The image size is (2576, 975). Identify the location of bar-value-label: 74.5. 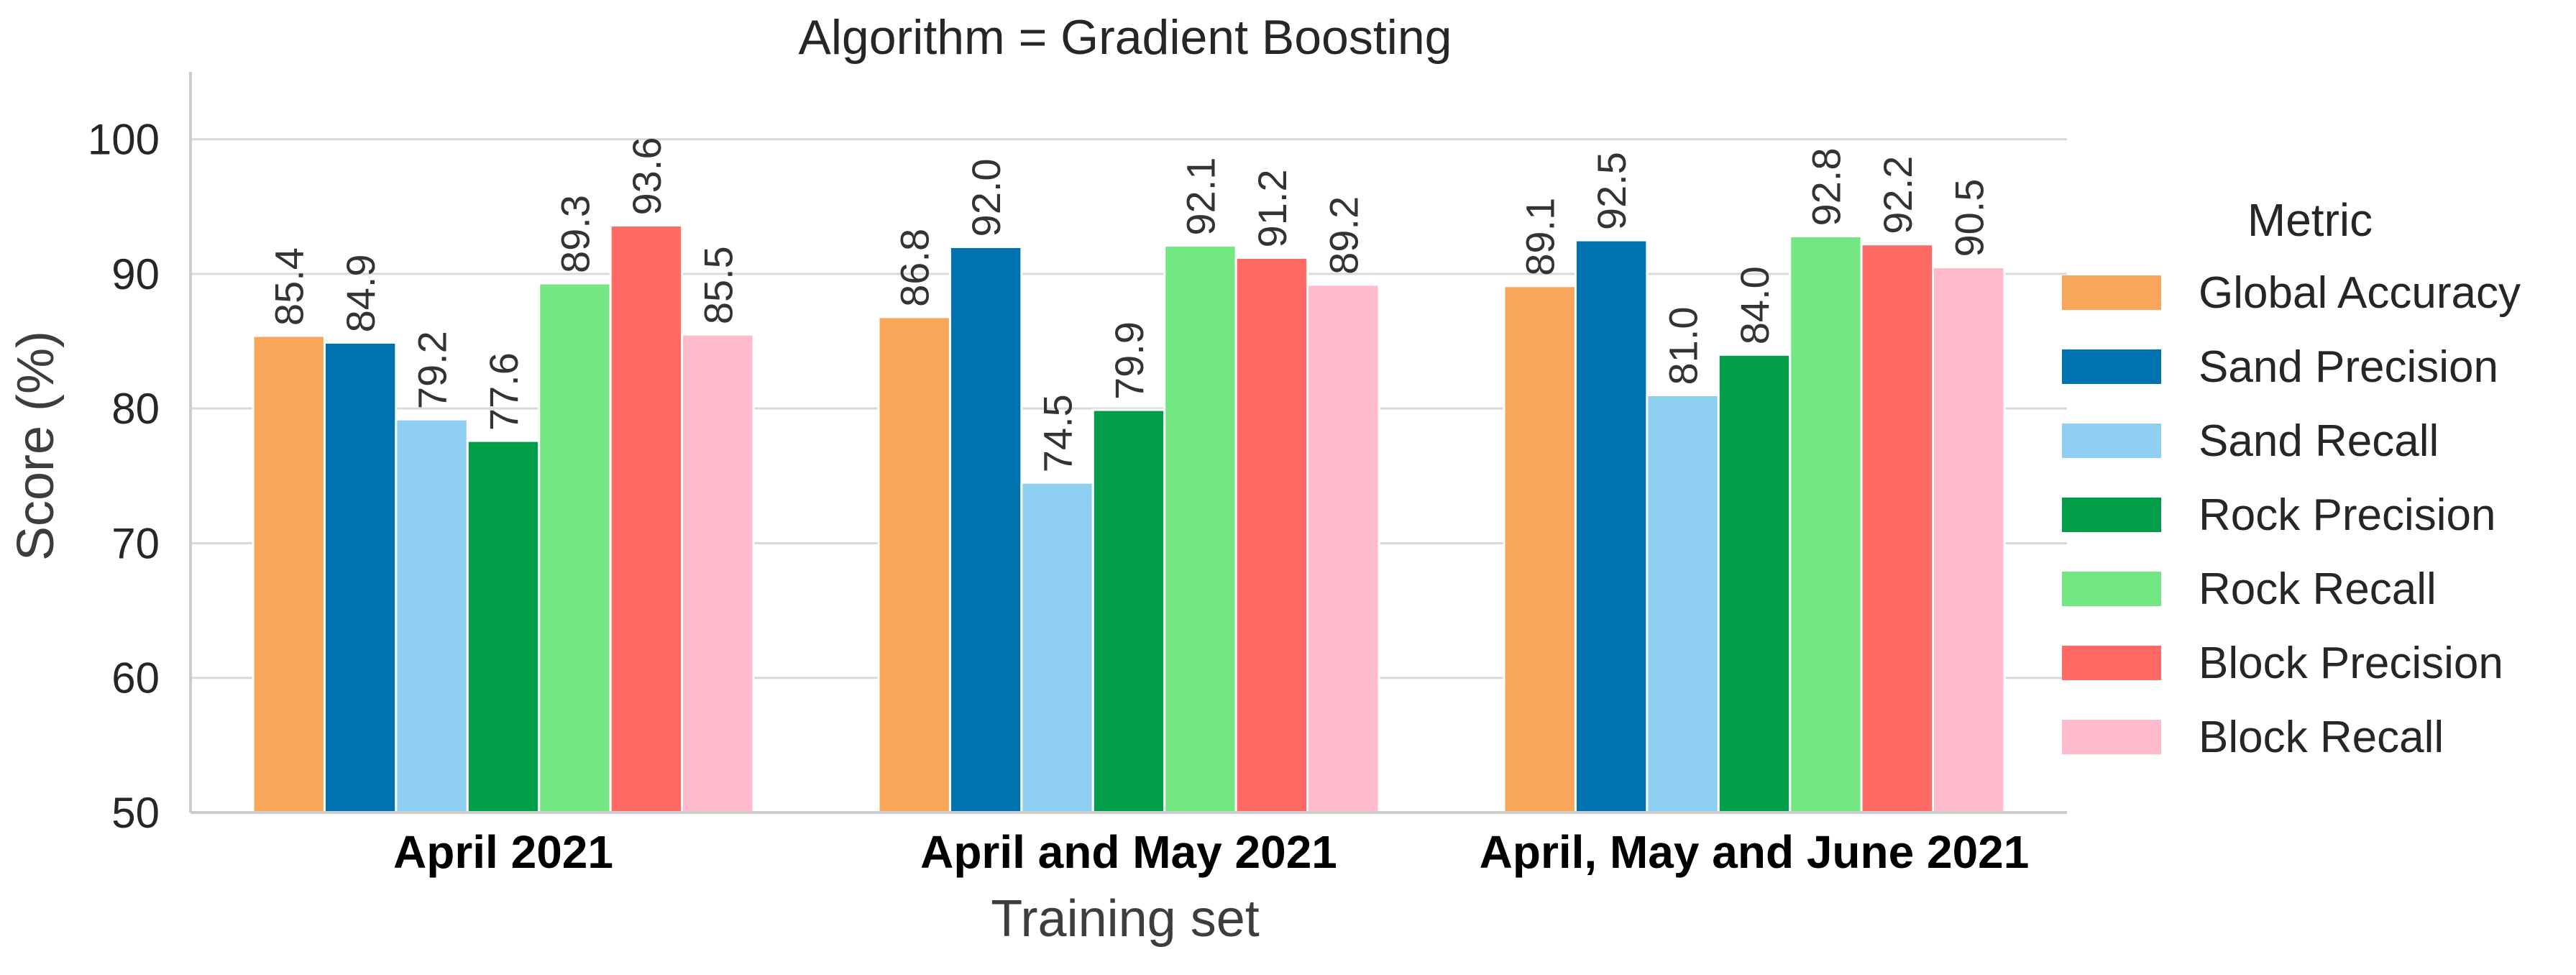
(1058, 433).